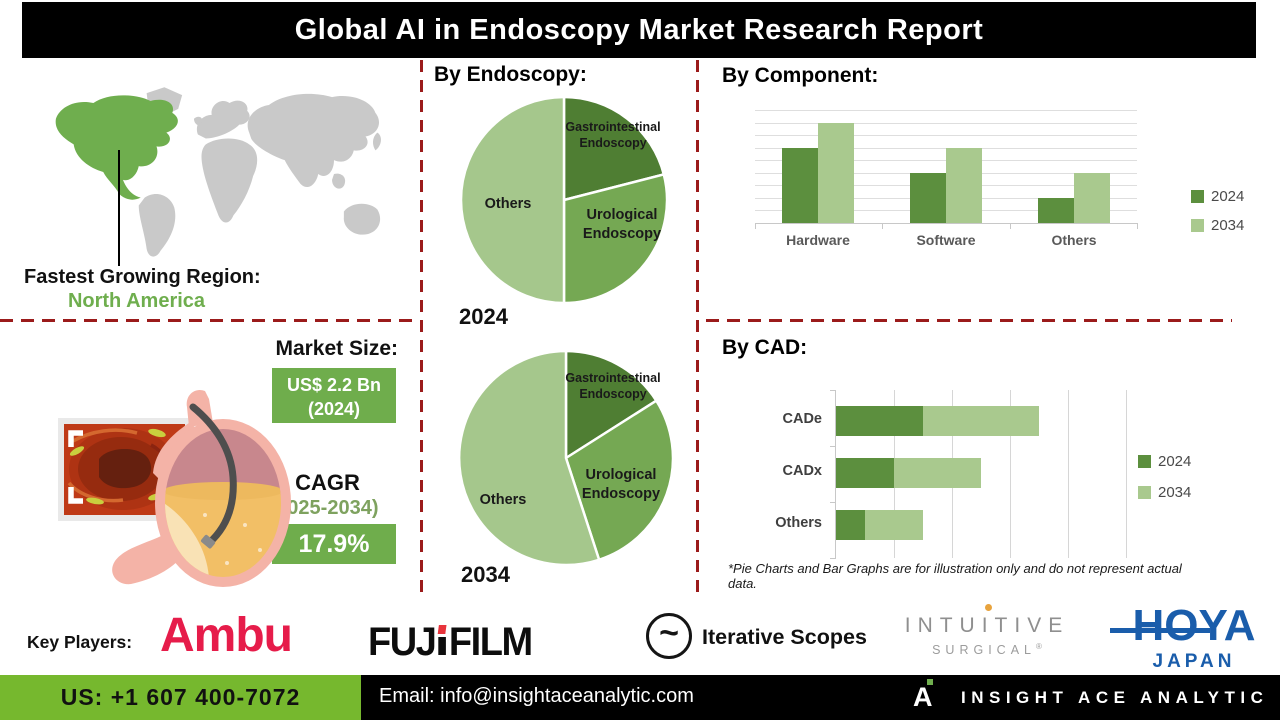  I want to click on iterative-scopes-tilde-icon: ~, so click(669, 636).